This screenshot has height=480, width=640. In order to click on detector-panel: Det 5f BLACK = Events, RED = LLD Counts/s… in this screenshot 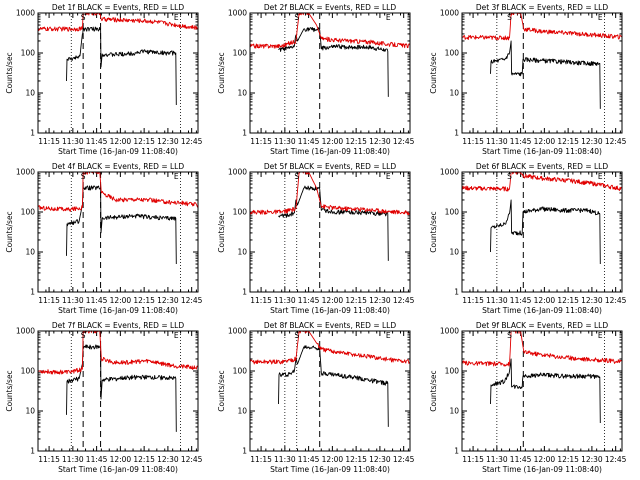, I will do `click(316, 238)`.